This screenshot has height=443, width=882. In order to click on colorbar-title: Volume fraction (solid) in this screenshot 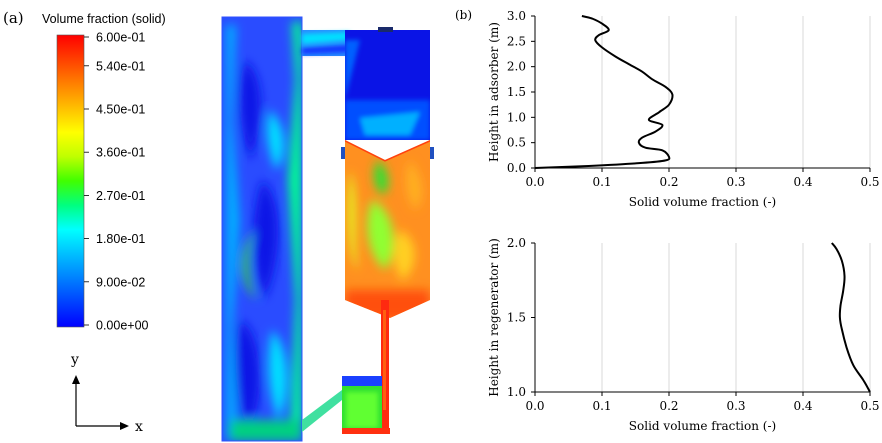, I will do `click(104, 19)`.